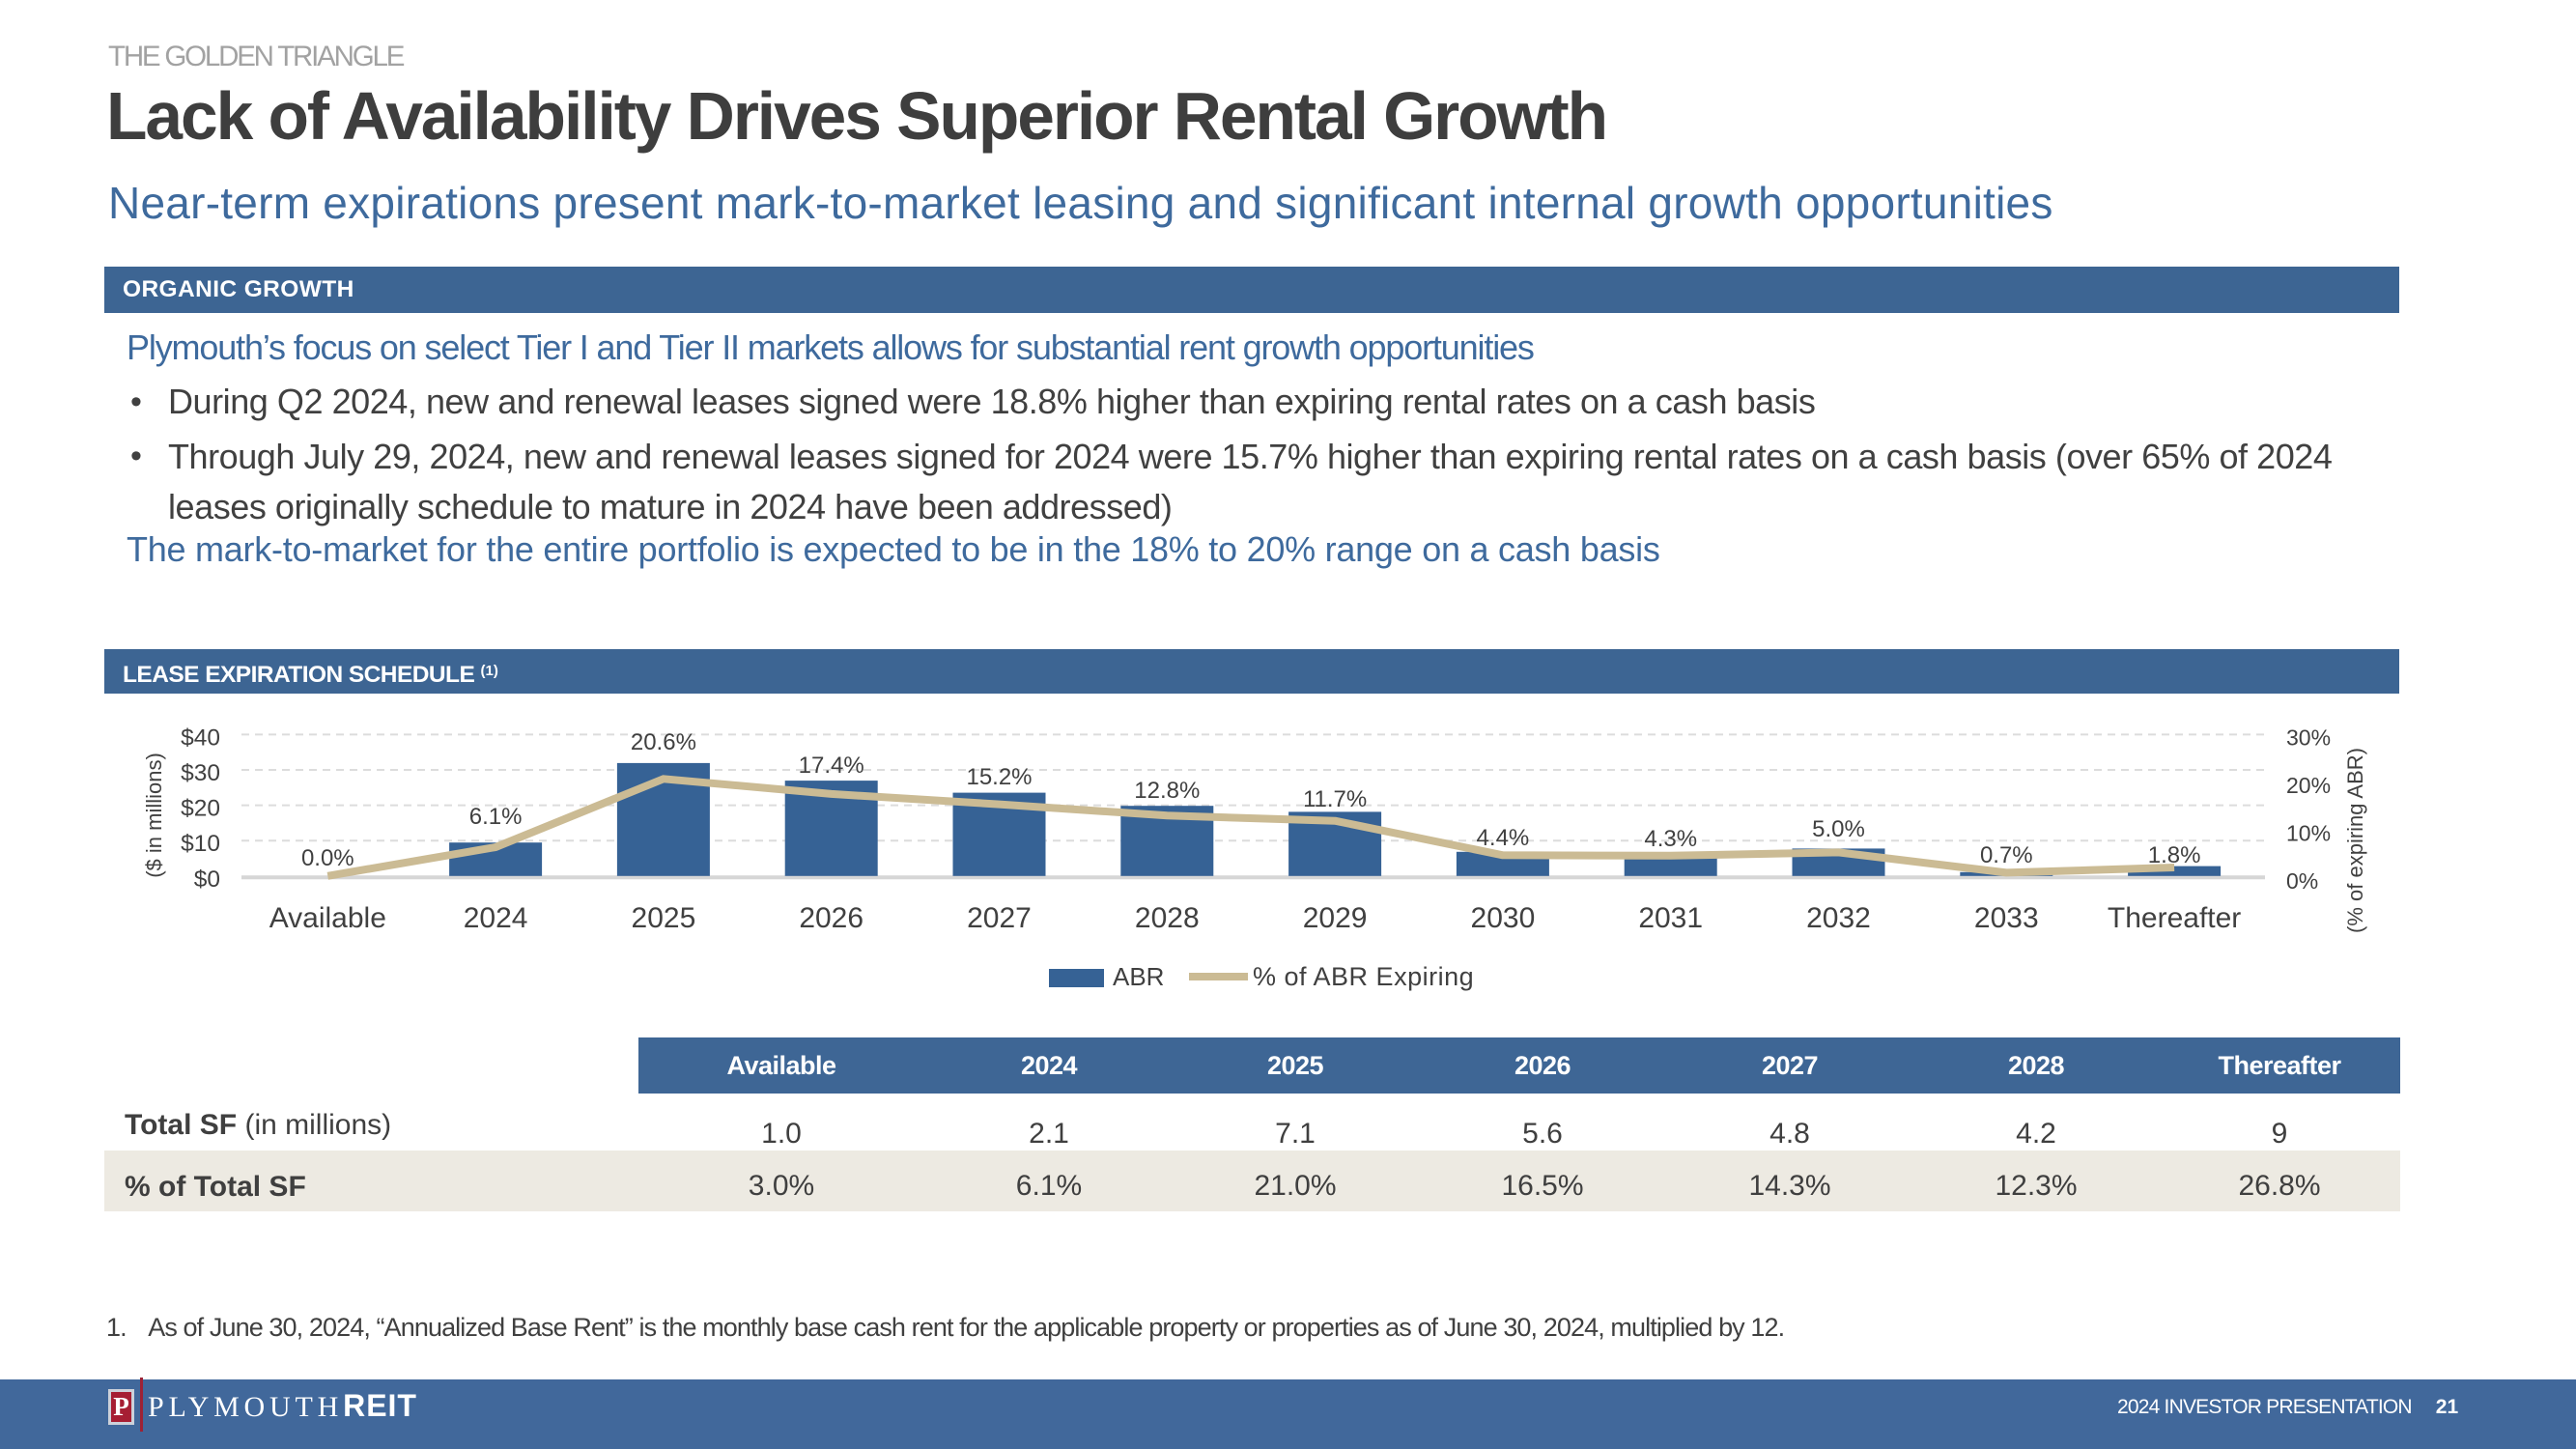  Describe the element at coordinates (1838, 918) in the screenshot. I see `svg-text: 2032` at that location.